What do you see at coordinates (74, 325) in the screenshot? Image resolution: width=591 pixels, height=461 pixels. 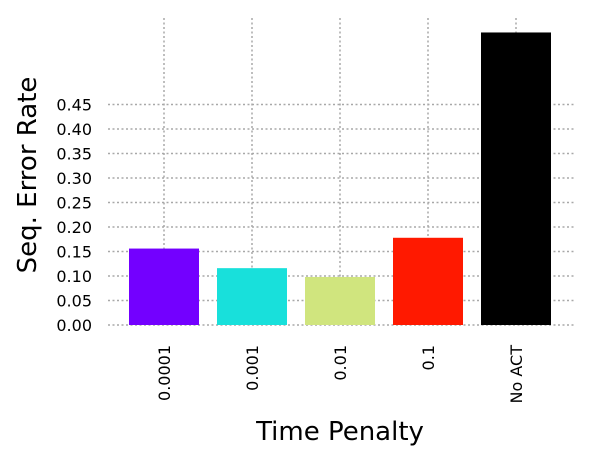 I see `y-tick-label: 0.00` at bounding box center [74, 325].